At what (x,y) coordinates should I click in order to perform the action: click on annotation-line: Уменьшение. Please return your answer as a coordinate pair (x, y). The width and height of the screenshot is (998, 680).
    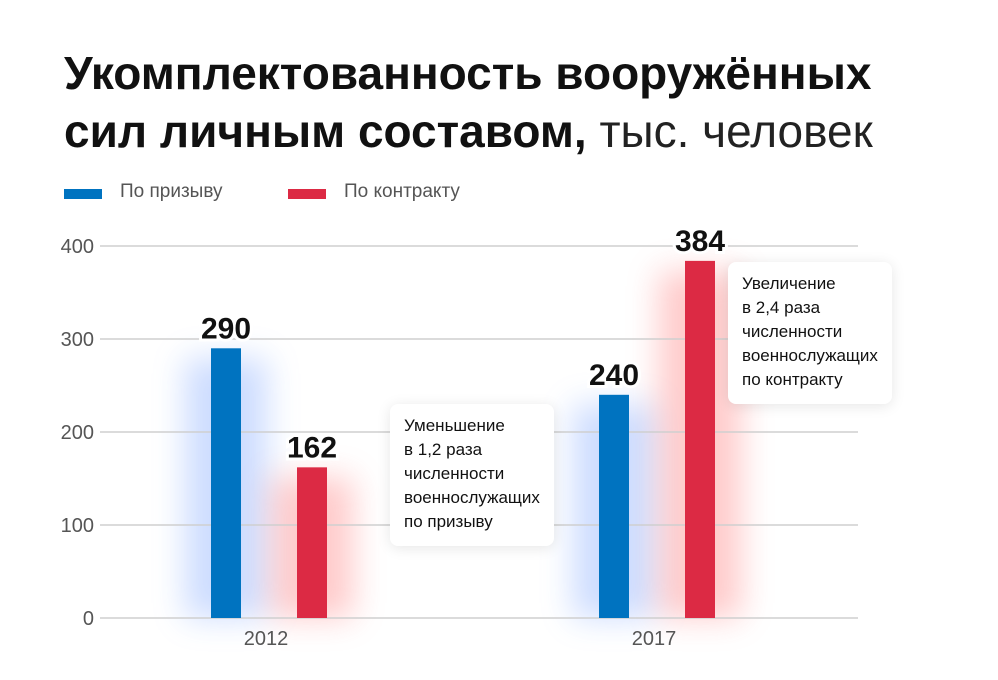
    Looking at the image, I should click on (454, 425).